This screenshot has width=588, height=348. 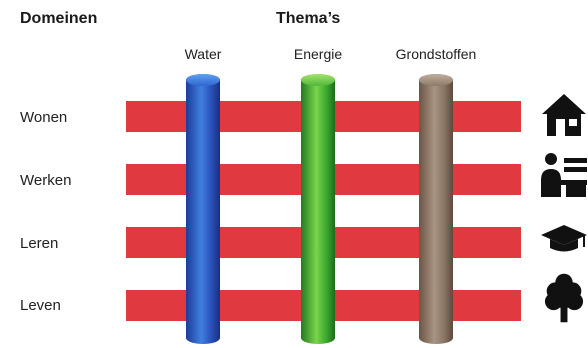 What do you see at coordinates (39, 243) in the screenshot?
I see `domain-label-leren: Leren` at bounding box center [39, 243].